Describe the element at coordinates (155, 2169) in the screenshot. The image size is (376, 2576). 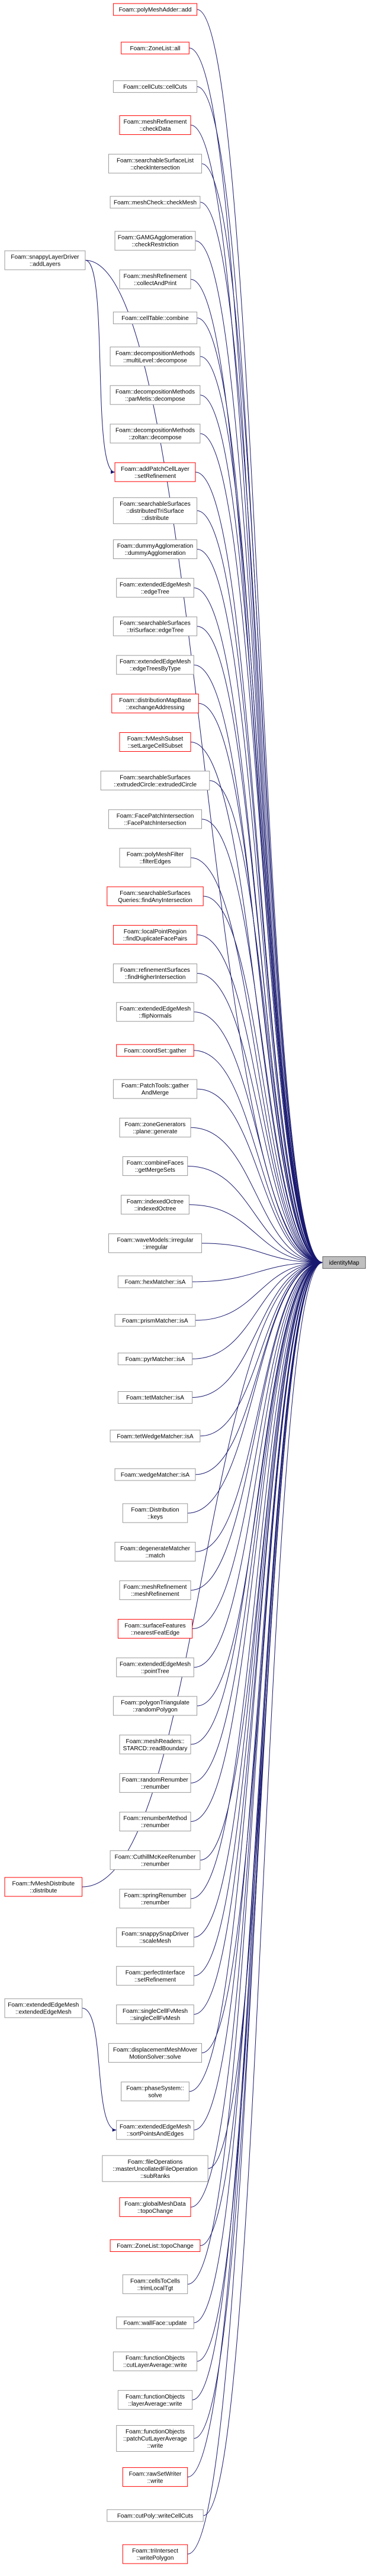
I see `node-label: ::masterUncollatedFileOperation` at that location.